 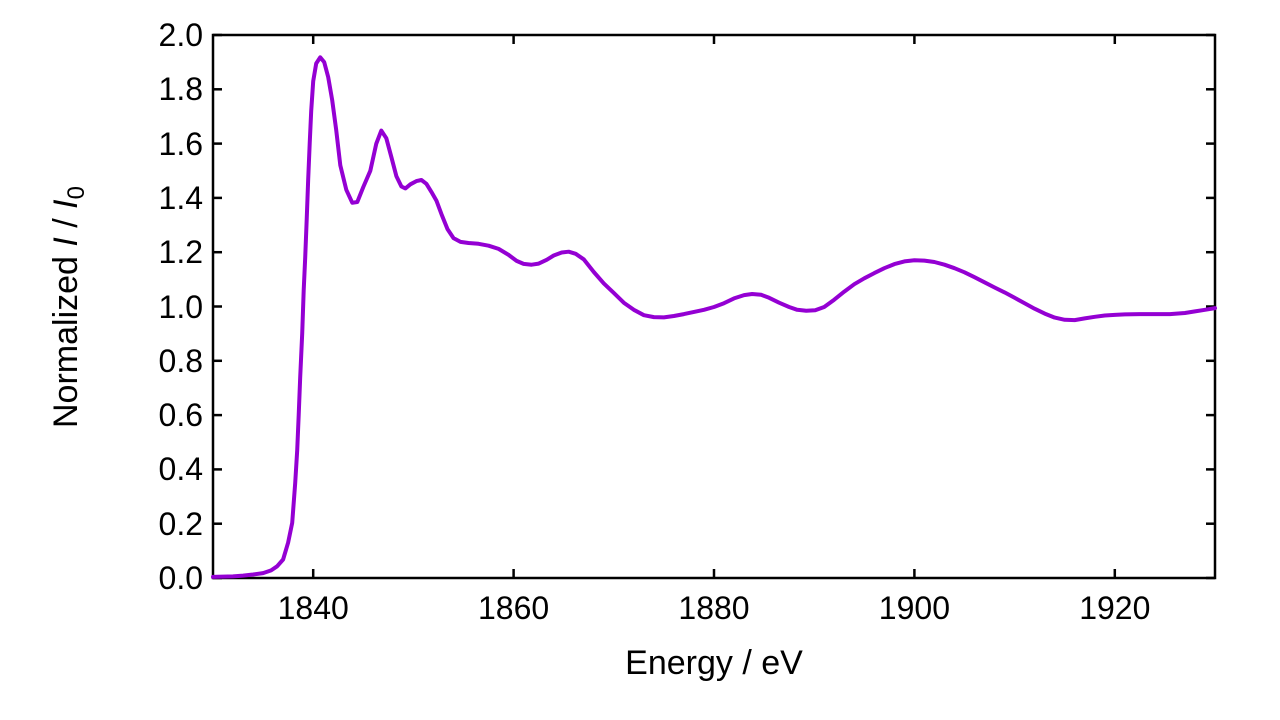 I want to click on x-tick-label-1900: 1900, so click(x=914, y=608).